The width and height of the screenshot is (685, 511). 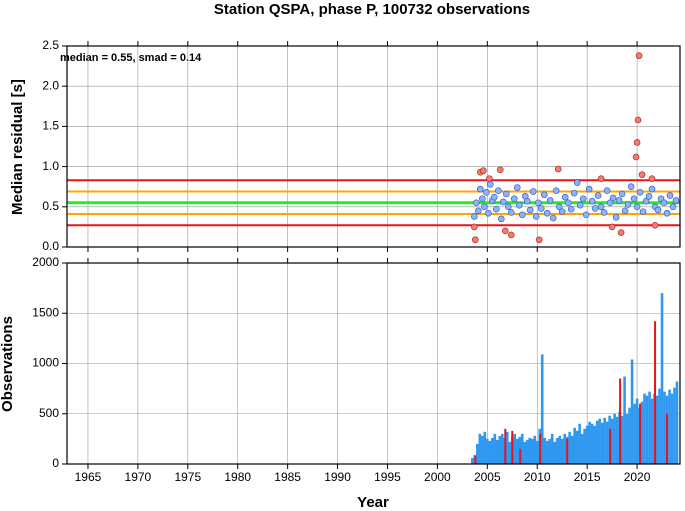 I want to click on x-tick-label: 1985, so click(x=287, y=477).